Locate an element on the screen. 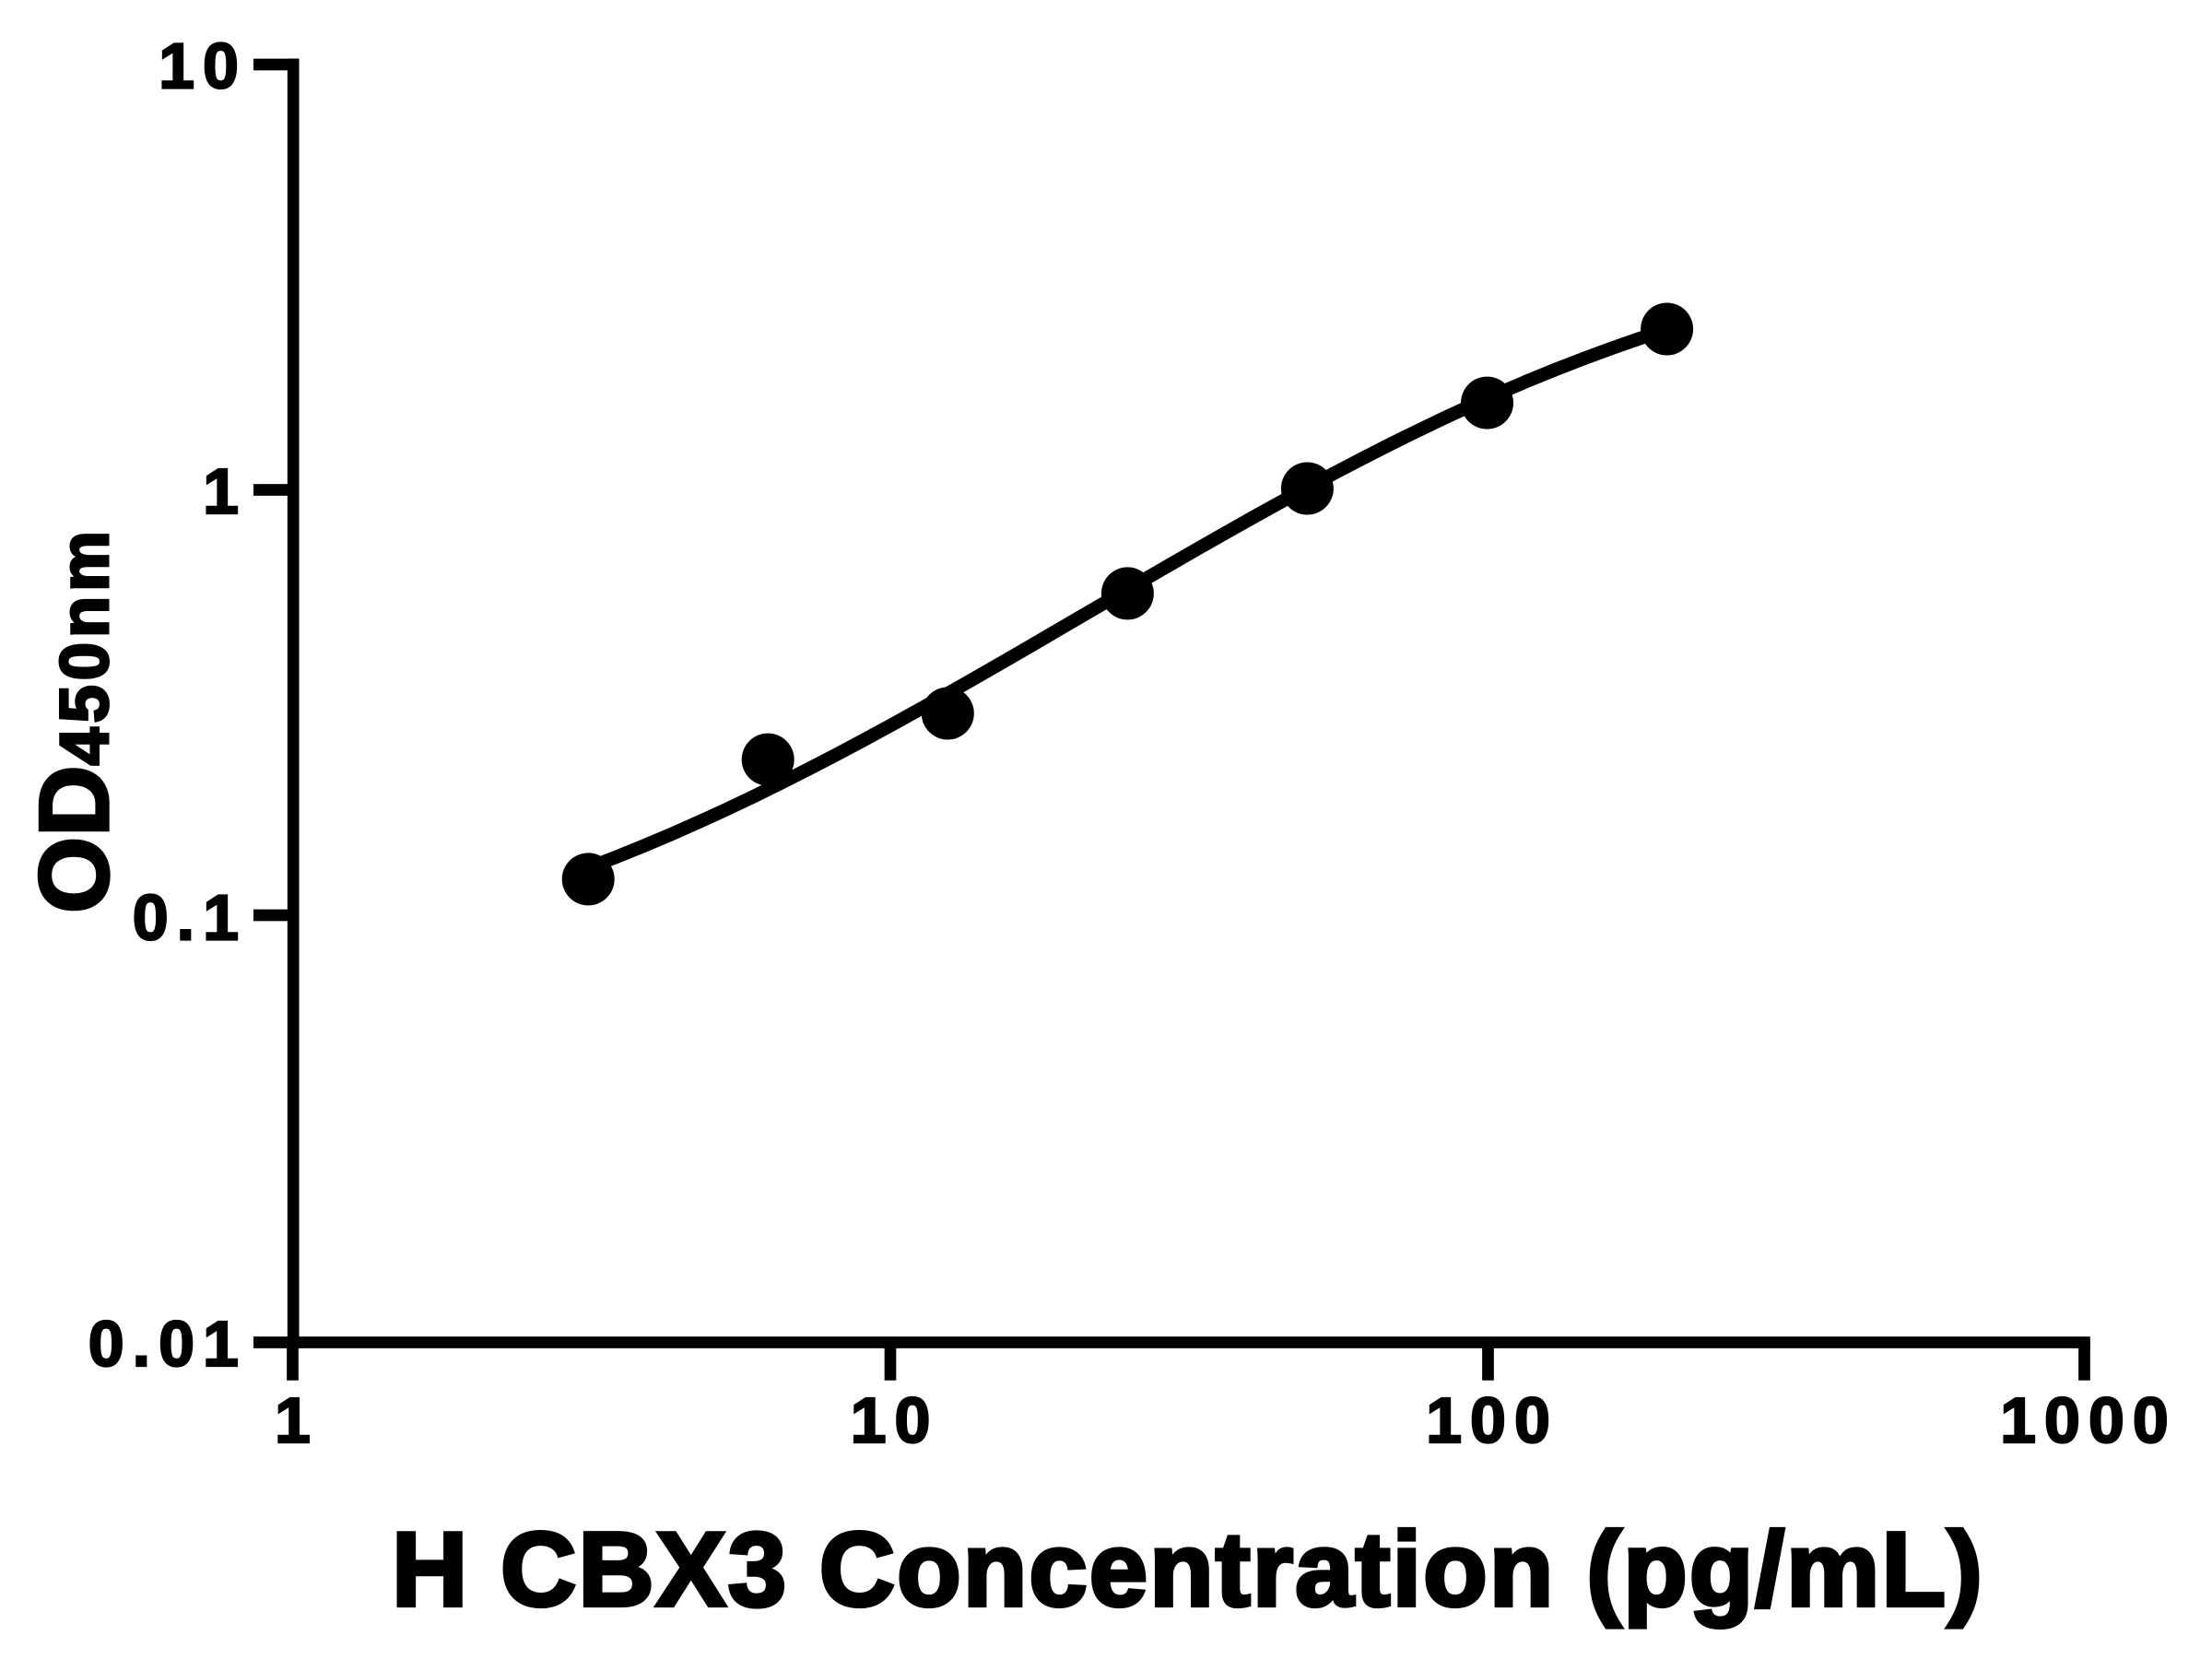 Image resolution: width=2212 pixels, height=1659 pixels. svg-text: 1000 is located at coordinates (2088, 1420).